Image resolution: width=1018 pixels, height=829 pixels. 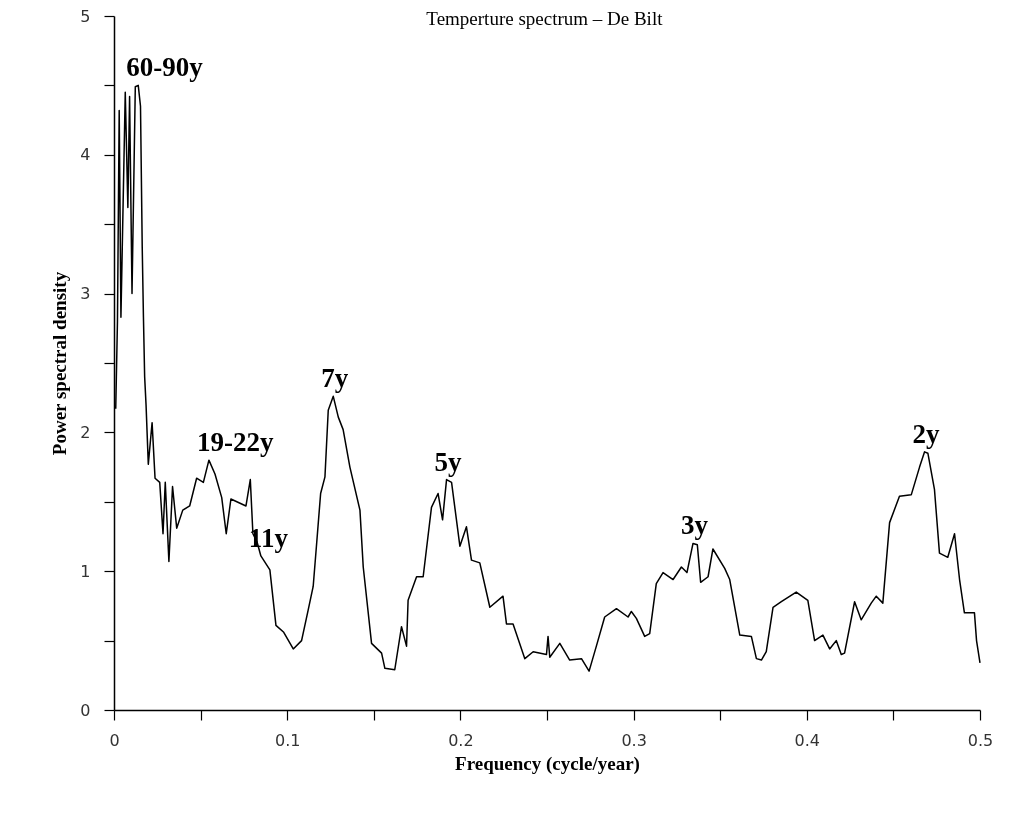 I want to click on y-tick-label: 5, so click(x=85, y=16).